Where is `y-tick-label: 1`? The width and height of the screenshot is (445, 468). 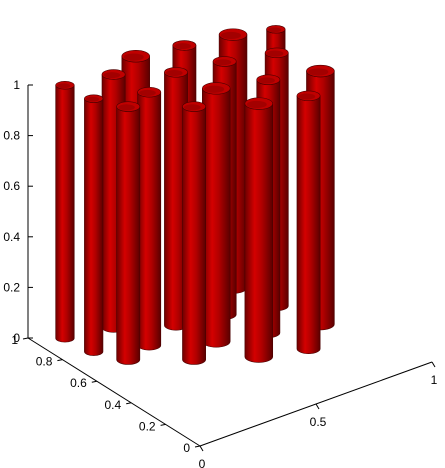 y-tick-label: 1 is located at coordinates (14, 340).